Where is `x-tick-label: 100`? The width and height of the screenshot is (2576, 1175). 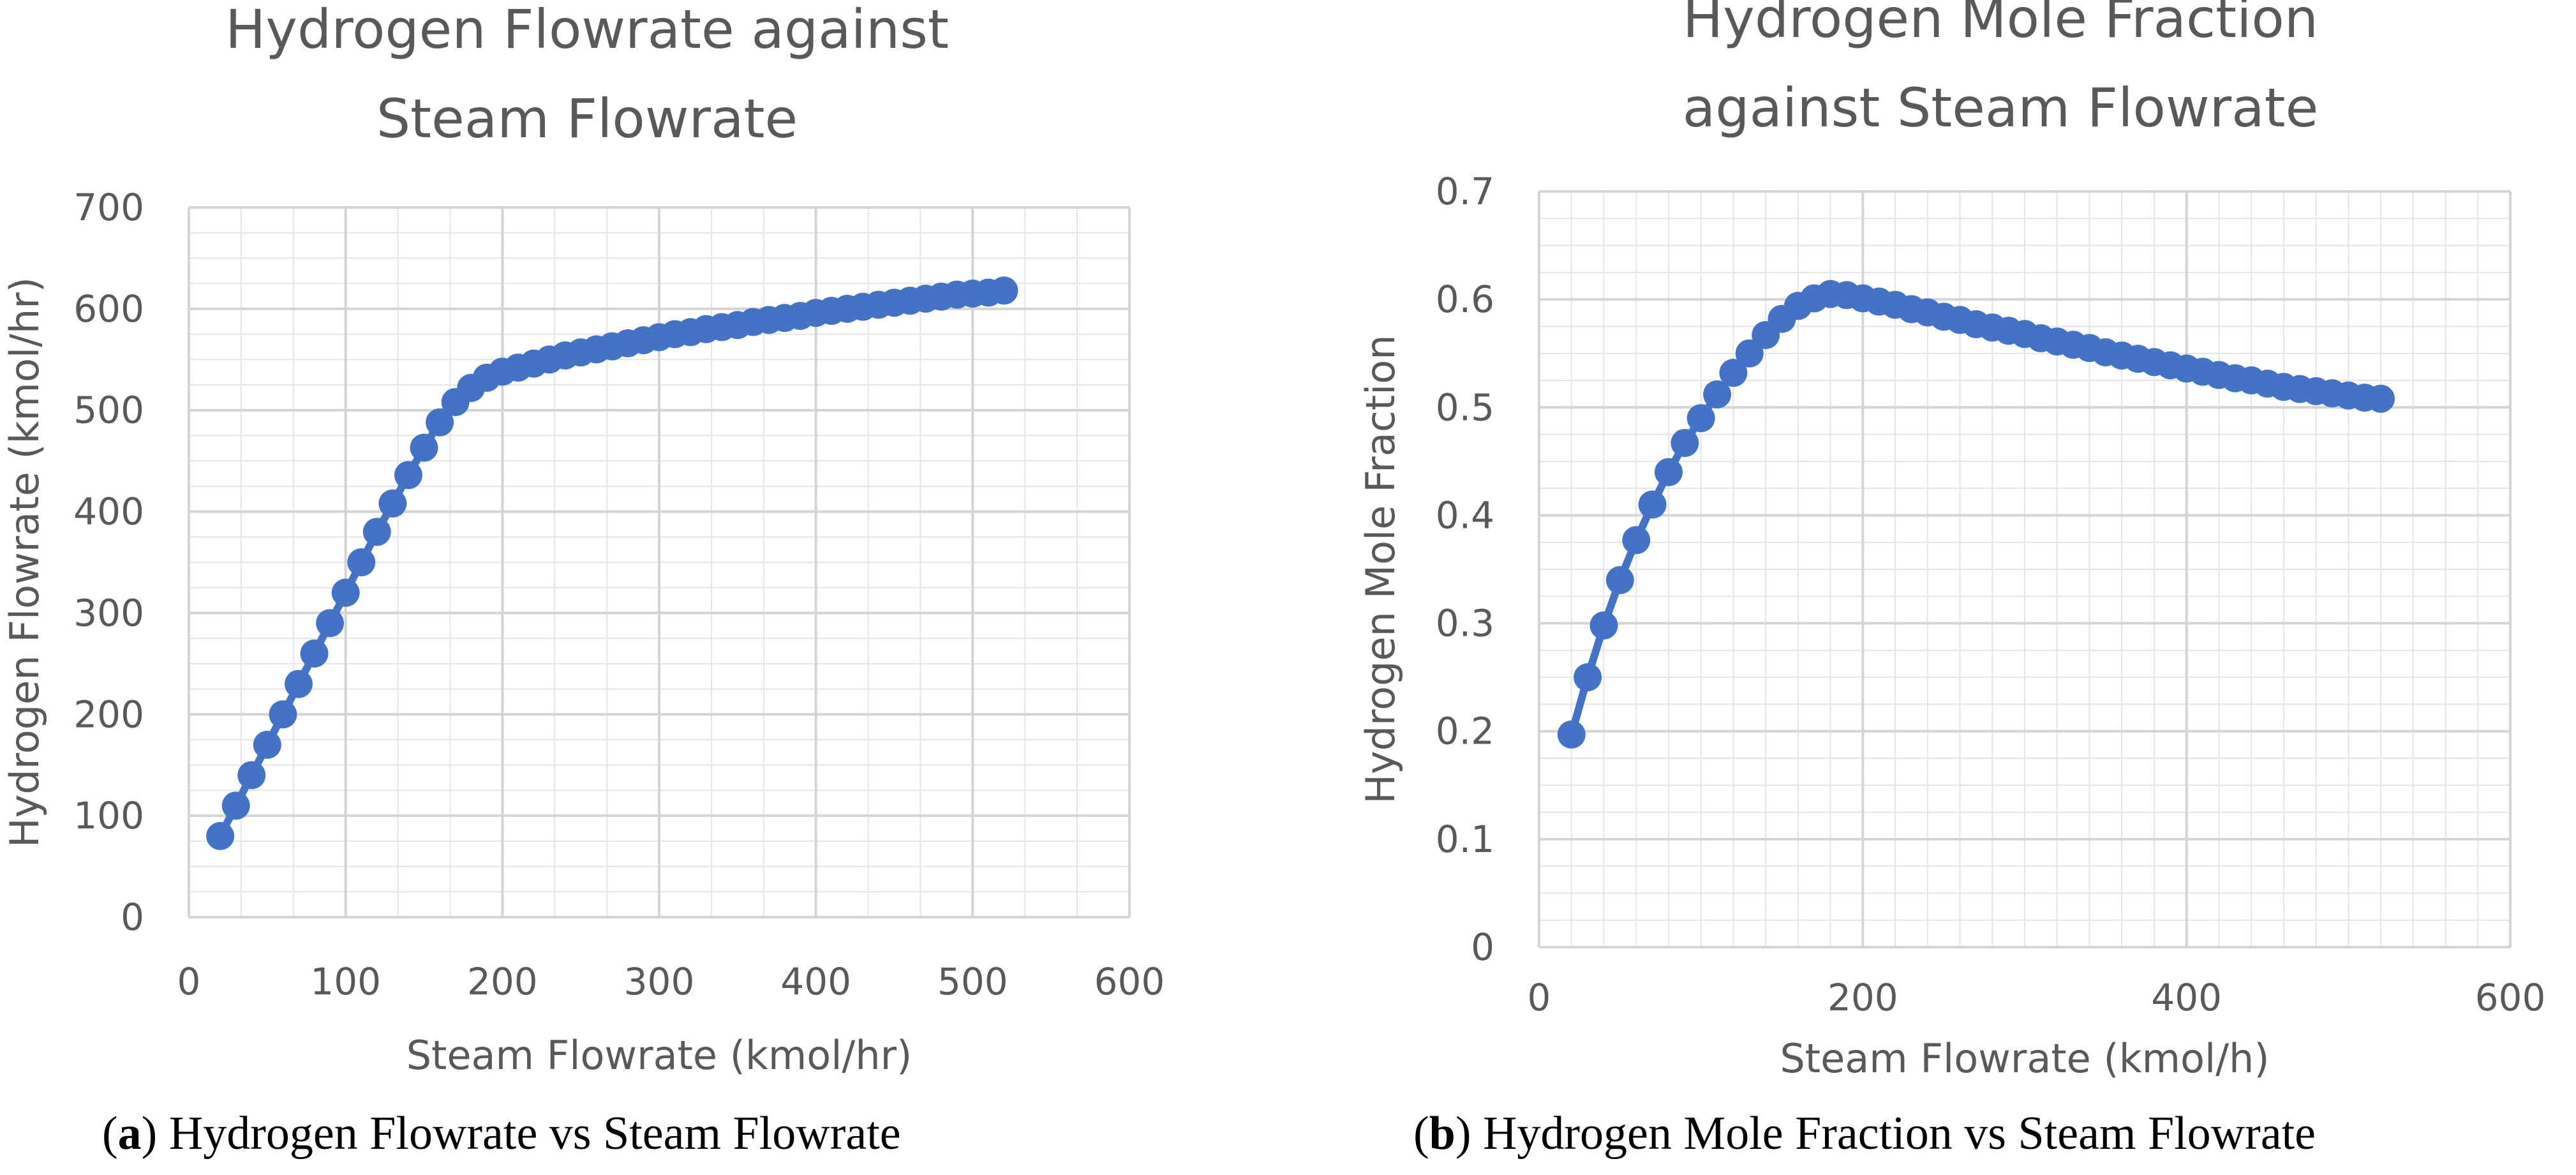
x-tick-label: 100 is located at coordinates (345, 981).